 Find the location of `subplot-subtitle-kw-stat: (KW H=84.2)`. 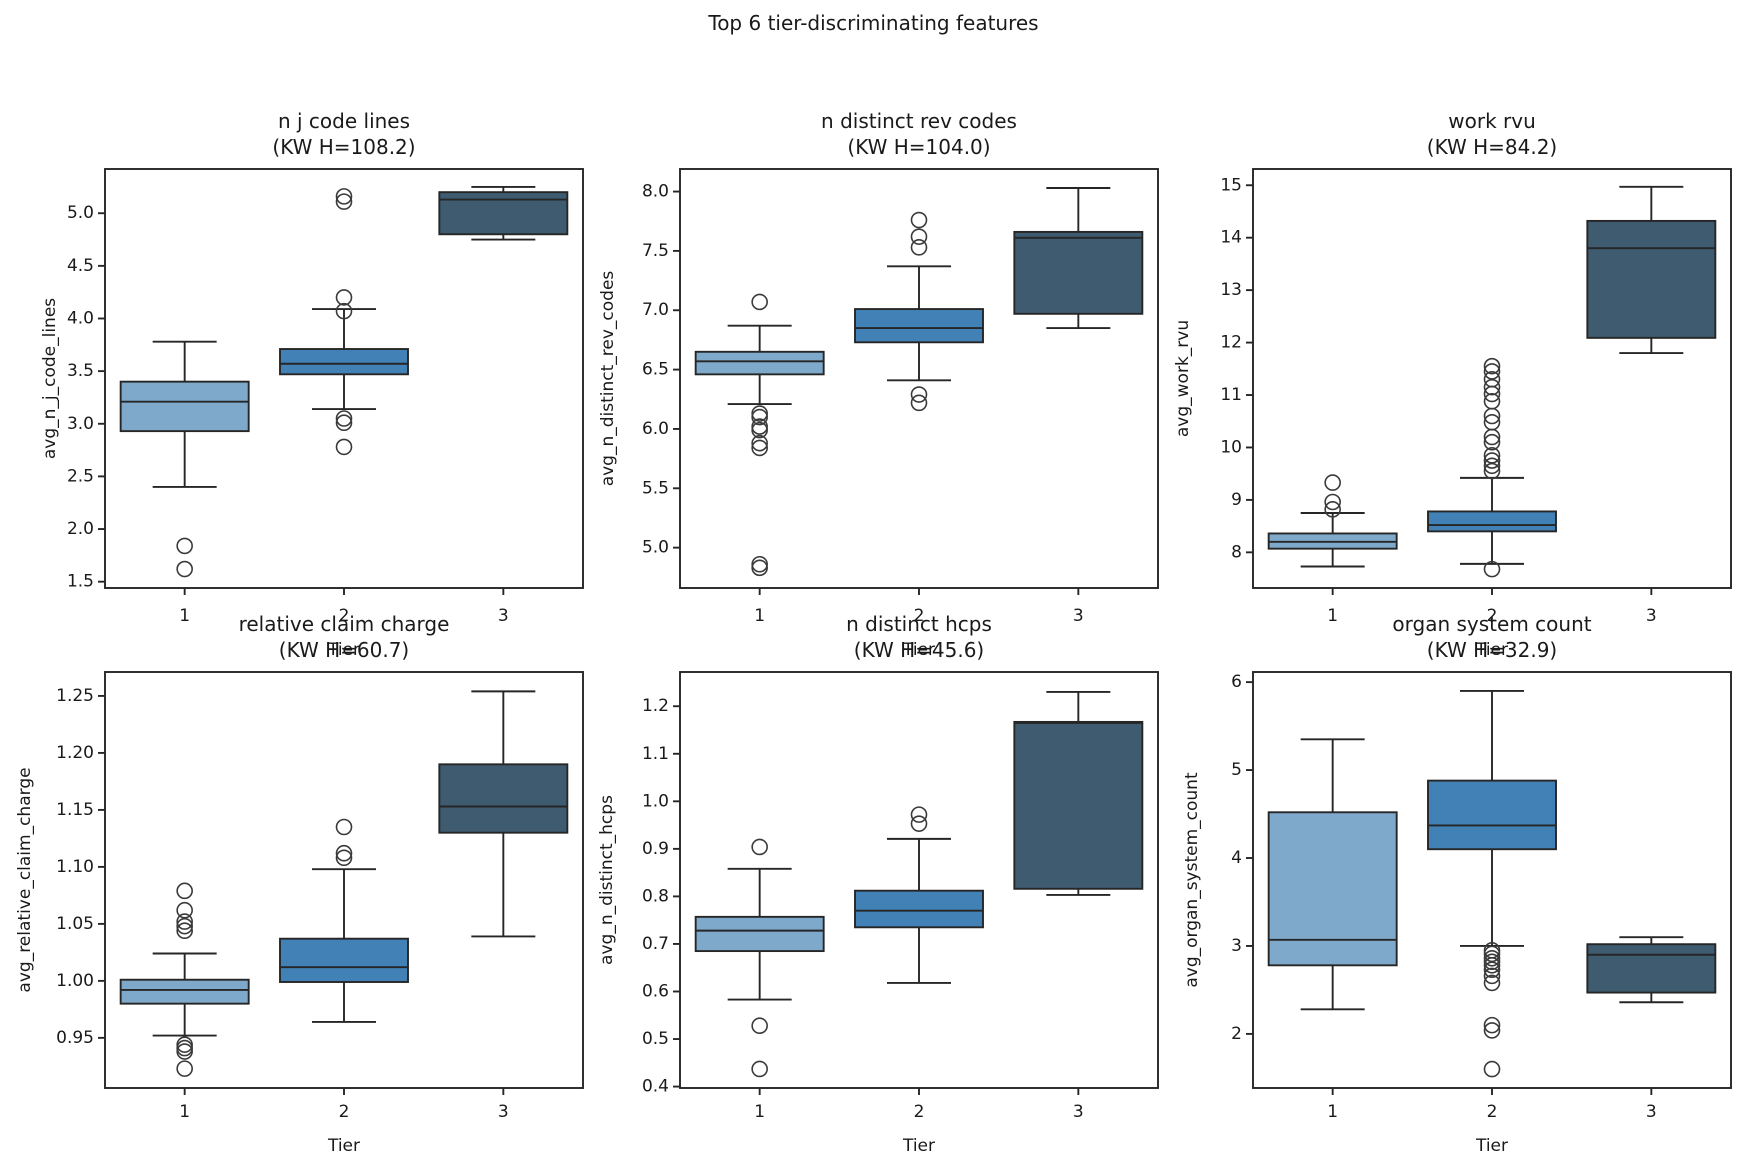

subplot-subtitle-kw-stat: (KW H=84.2) is located at coordinates (1492, 147).